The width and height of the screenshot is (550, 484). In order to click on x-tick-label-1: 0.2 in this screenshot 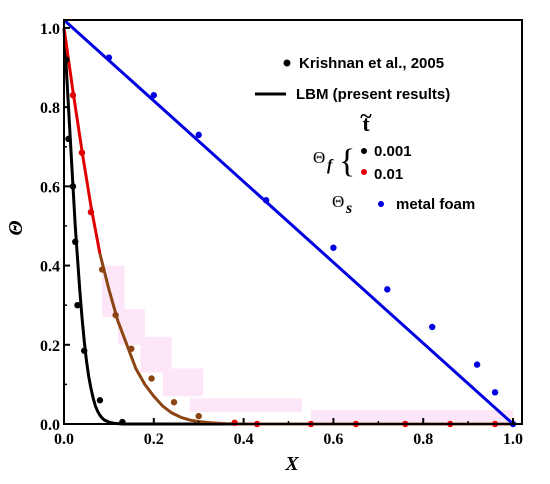, I will do `click(154, 439)`.